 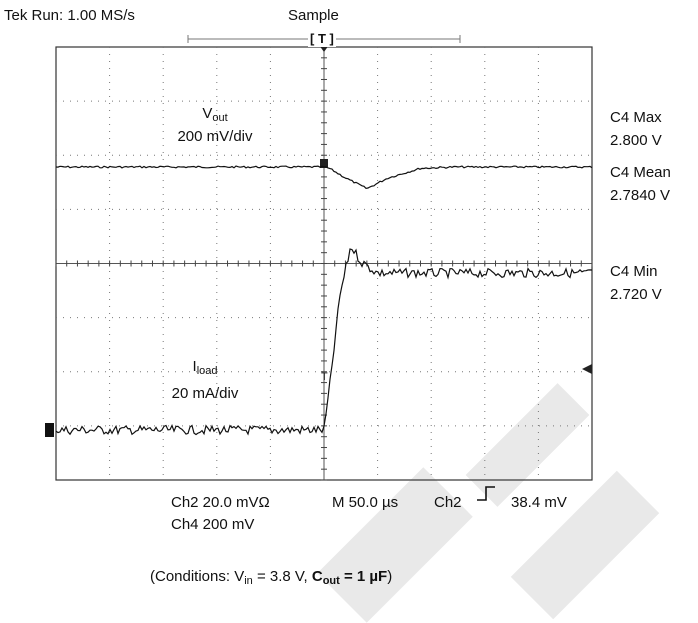 What do you see at coordinates (331, 581) in the screenshot?
I see `cout-subscript: out` at bounding box center [331, 581].